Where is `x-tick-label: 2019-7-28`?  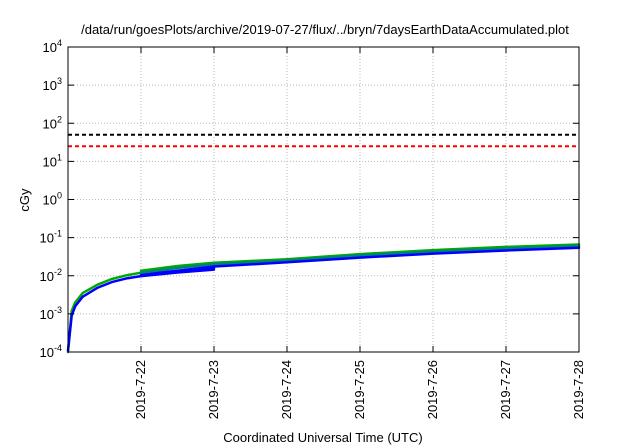
x-tick-label: 2019-7-28 is located at coordinates (578, 389).